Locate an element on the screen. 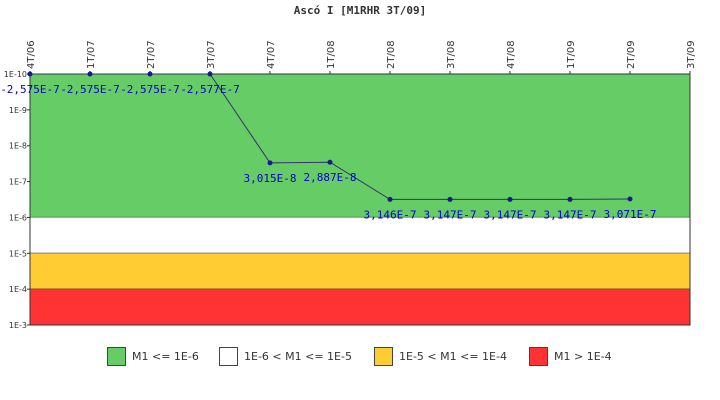  x-tick-label: 3T/09 is located at coordinates (691, 54).